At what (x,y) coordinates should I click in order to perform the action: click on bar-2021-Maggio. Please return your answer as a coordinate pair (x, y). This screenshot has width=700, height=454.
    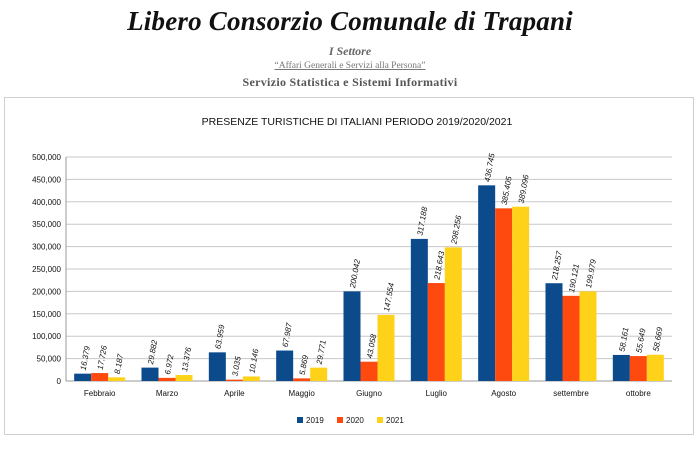
    Looking at the image, I should click on (319, 374).